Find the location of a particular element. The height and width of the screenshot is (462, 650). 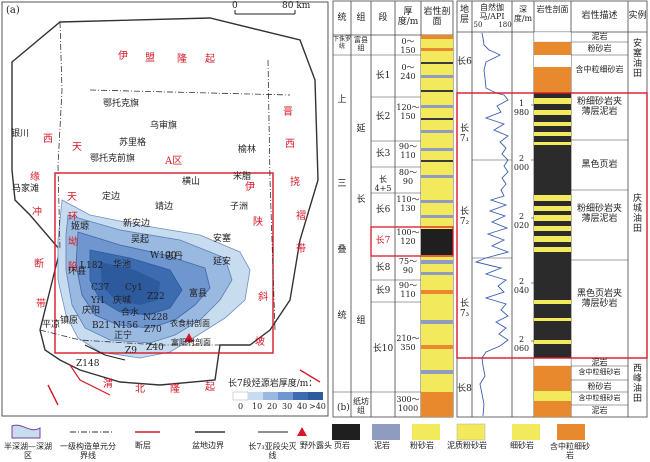

place-mizhi: 米脂 is located at coordinates (242, 177).